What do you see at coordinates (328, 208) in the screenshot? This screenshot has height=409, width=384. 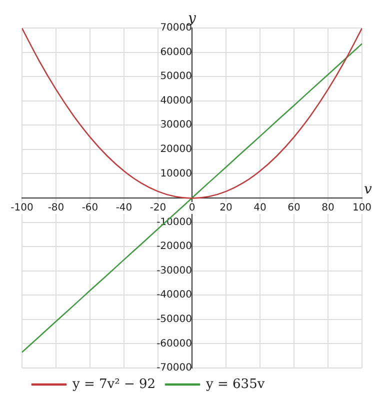 I see `x-tick-label: 80` at bounding box center [328, 208].